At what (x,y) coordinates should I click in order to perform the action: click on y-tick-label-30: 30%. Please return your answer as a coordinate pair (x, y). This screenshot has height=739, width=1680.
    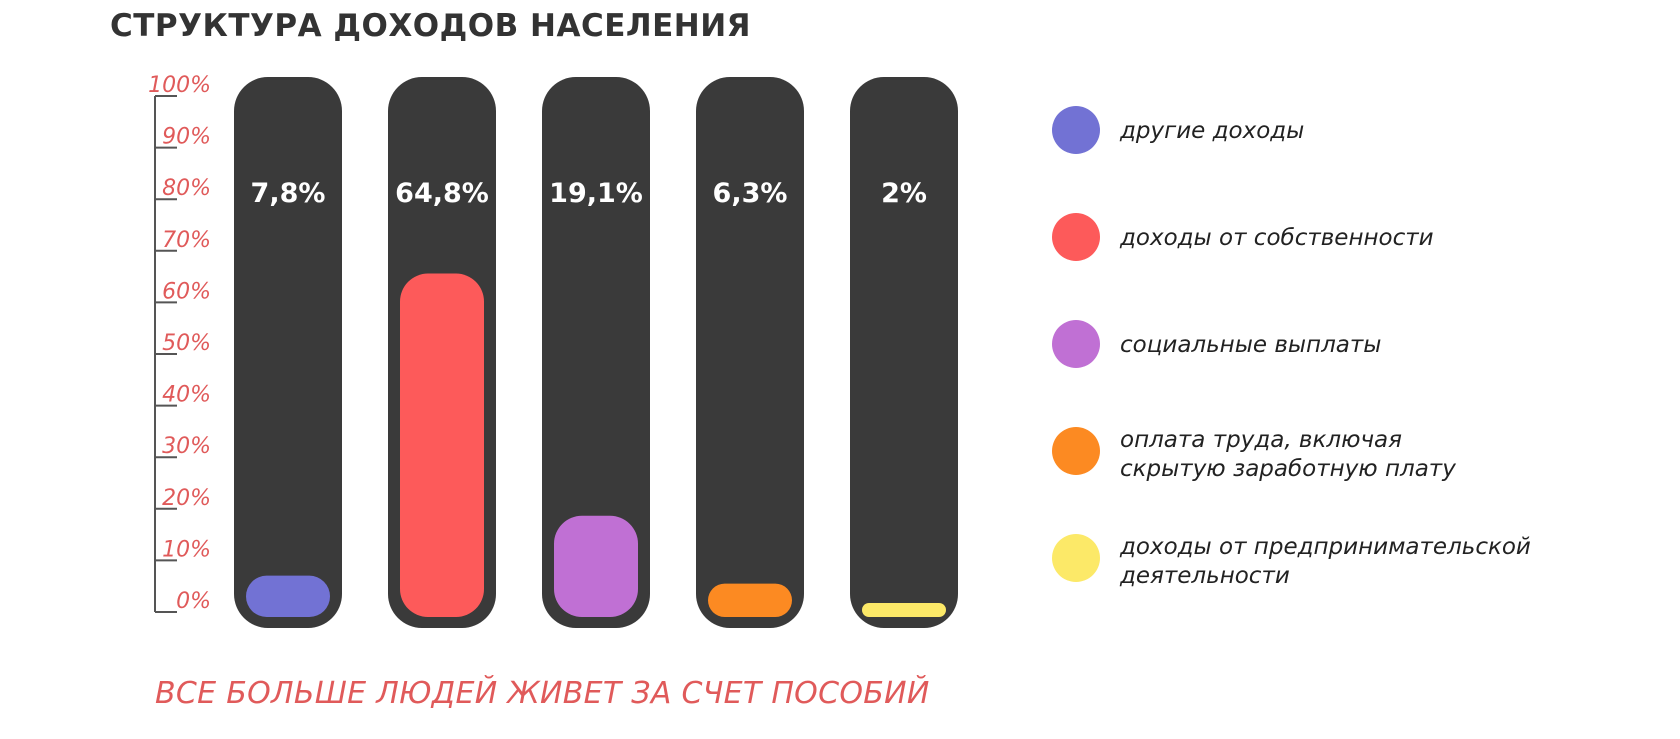
    Looking at the image, I should click on (186, 446).